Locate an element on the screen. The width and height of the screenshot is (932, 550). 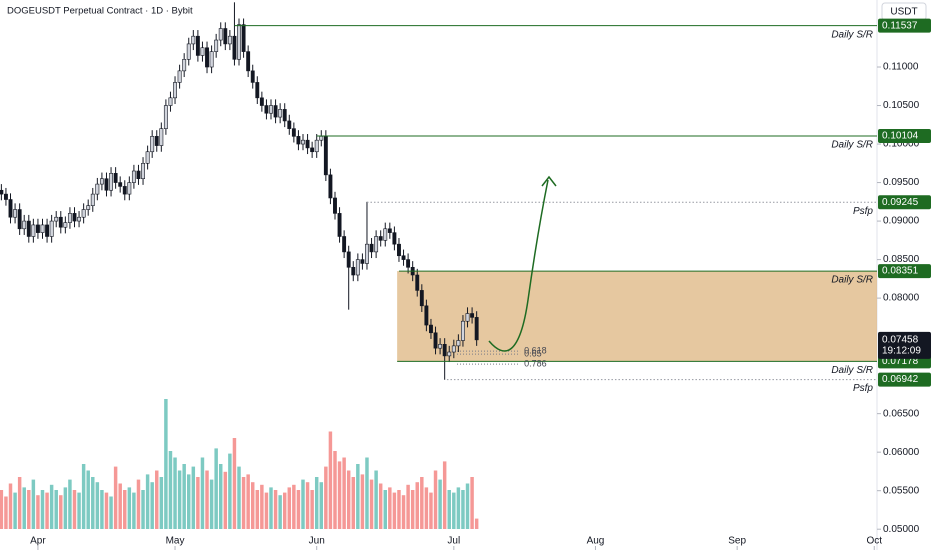
unit-label: USDT is located at coordinates (903, 12).